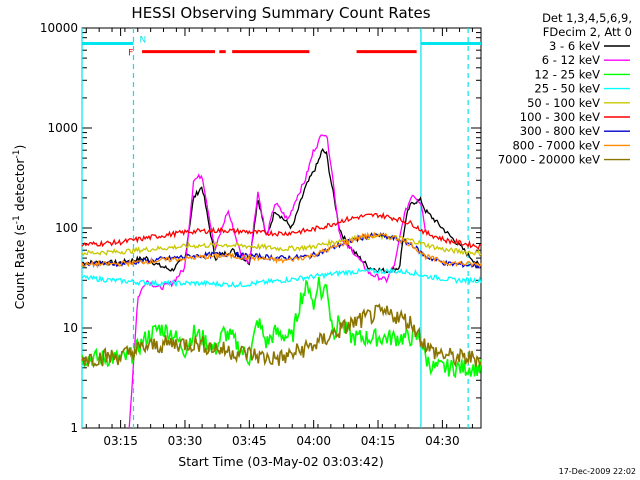 This screenshot has height=480, width=640. I want to click on legend-label: 25 - 50 keV, so click(567, 89).